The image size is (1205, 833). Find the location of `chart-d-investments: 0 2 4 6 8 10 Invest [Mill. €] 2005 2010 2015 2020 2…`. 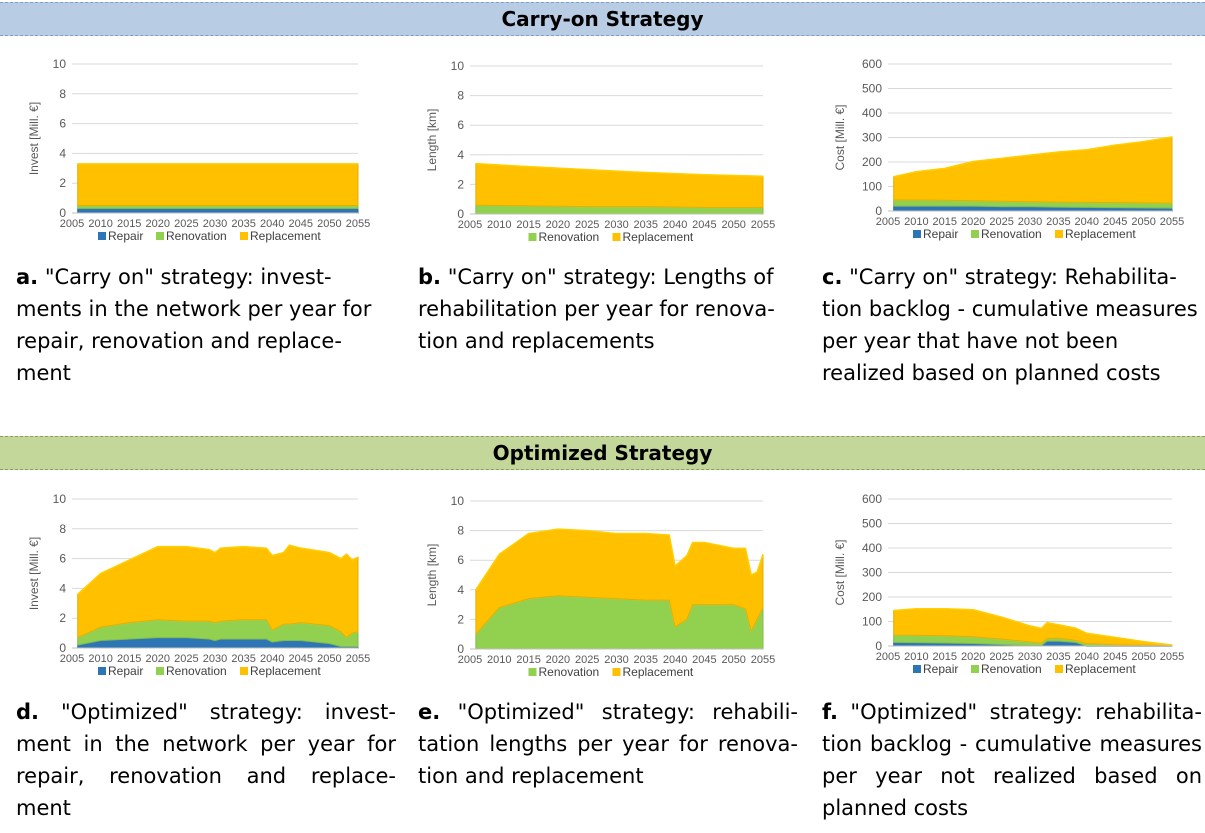

chart-d-investments: 0 2 4 6 8 10 Invest [Mill. €] 2005 2010 2015 2020 2… is located at coordinates (198, 585).